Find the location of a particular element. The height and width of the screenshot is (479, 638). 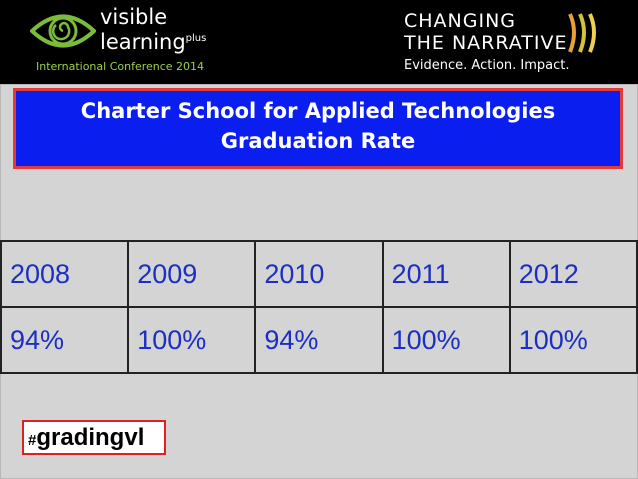

hash-tag: gradingvl is located at coordinates (90, 437).